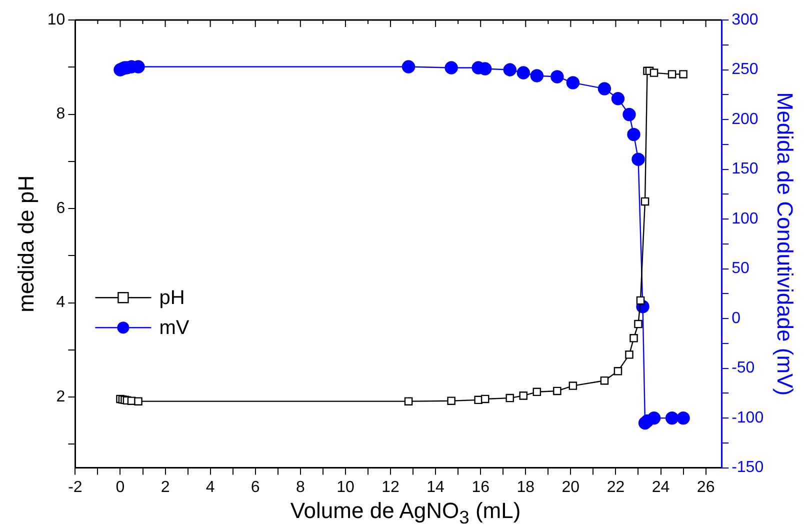  I want to click on x-tick-label: 20, so click(571, 487).